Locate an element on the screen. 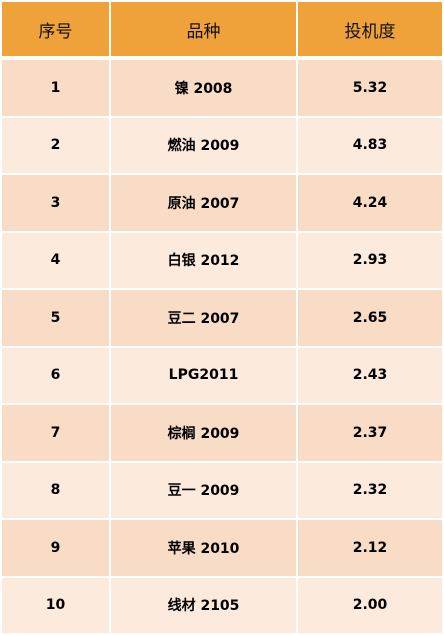  row-index: 2 is located at coordinates (56, 145).